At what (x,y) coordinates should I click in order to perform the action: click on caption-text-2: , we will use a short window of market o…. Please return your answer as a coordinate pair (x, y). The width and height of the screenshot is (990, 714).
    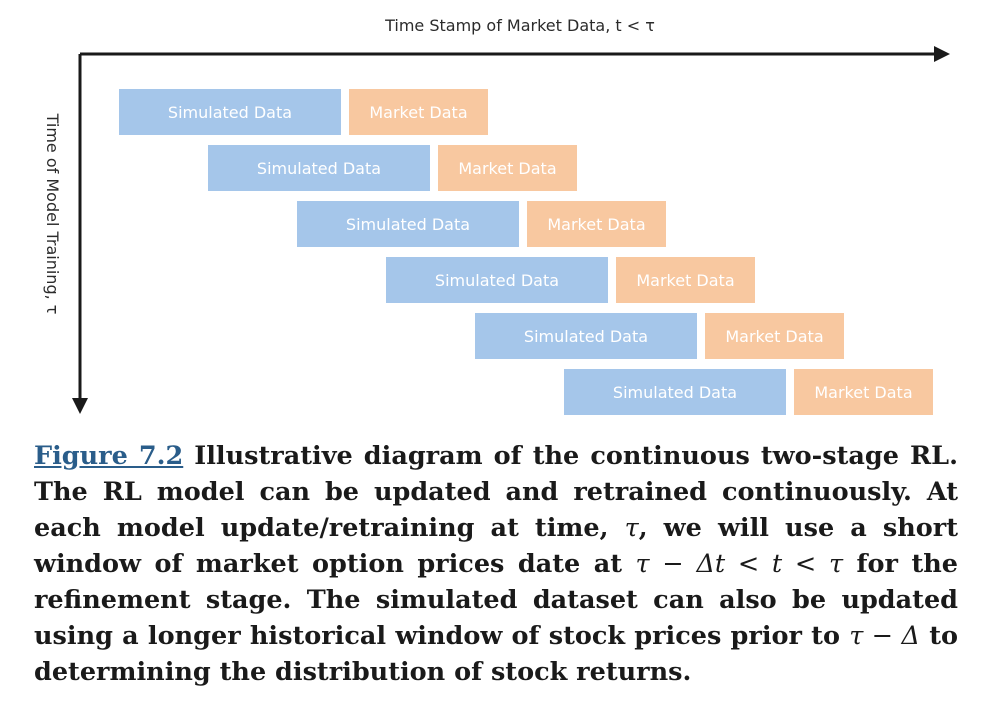
    Looking at the image, I should click on (496, 546).